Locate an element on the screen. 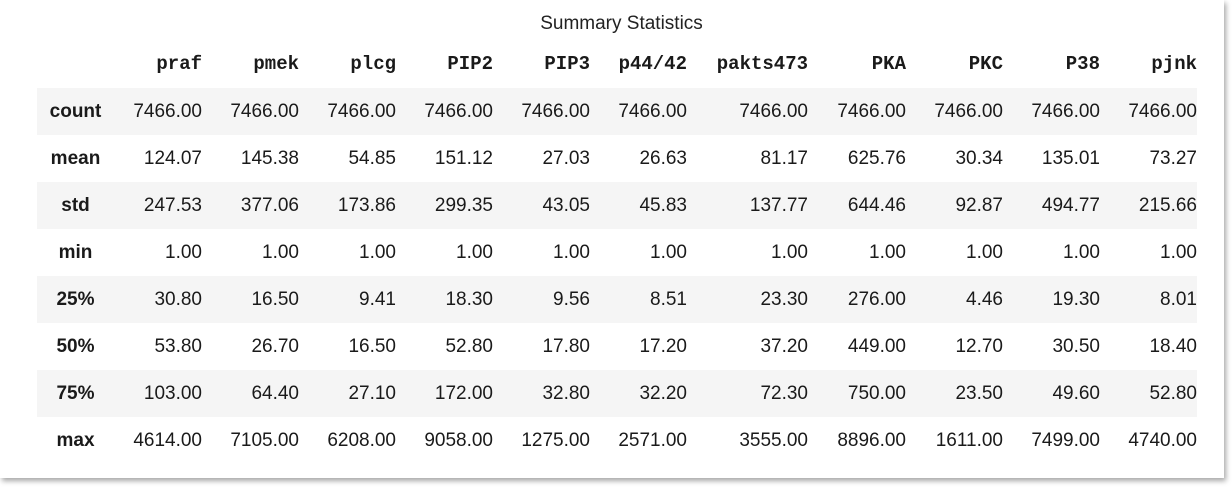  table-cell: 644.46 is located at coordinates (876, 205).